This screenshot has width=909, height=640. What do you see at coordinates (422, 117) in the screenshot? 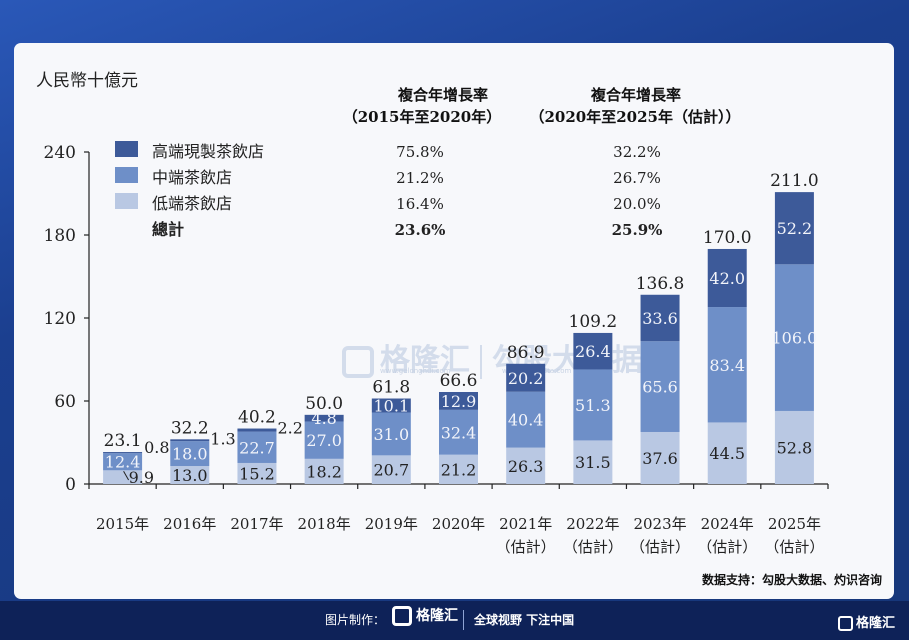
I see `cagr-header-1-line2: （2015年至2020年）` at bounding box center [422, 117].